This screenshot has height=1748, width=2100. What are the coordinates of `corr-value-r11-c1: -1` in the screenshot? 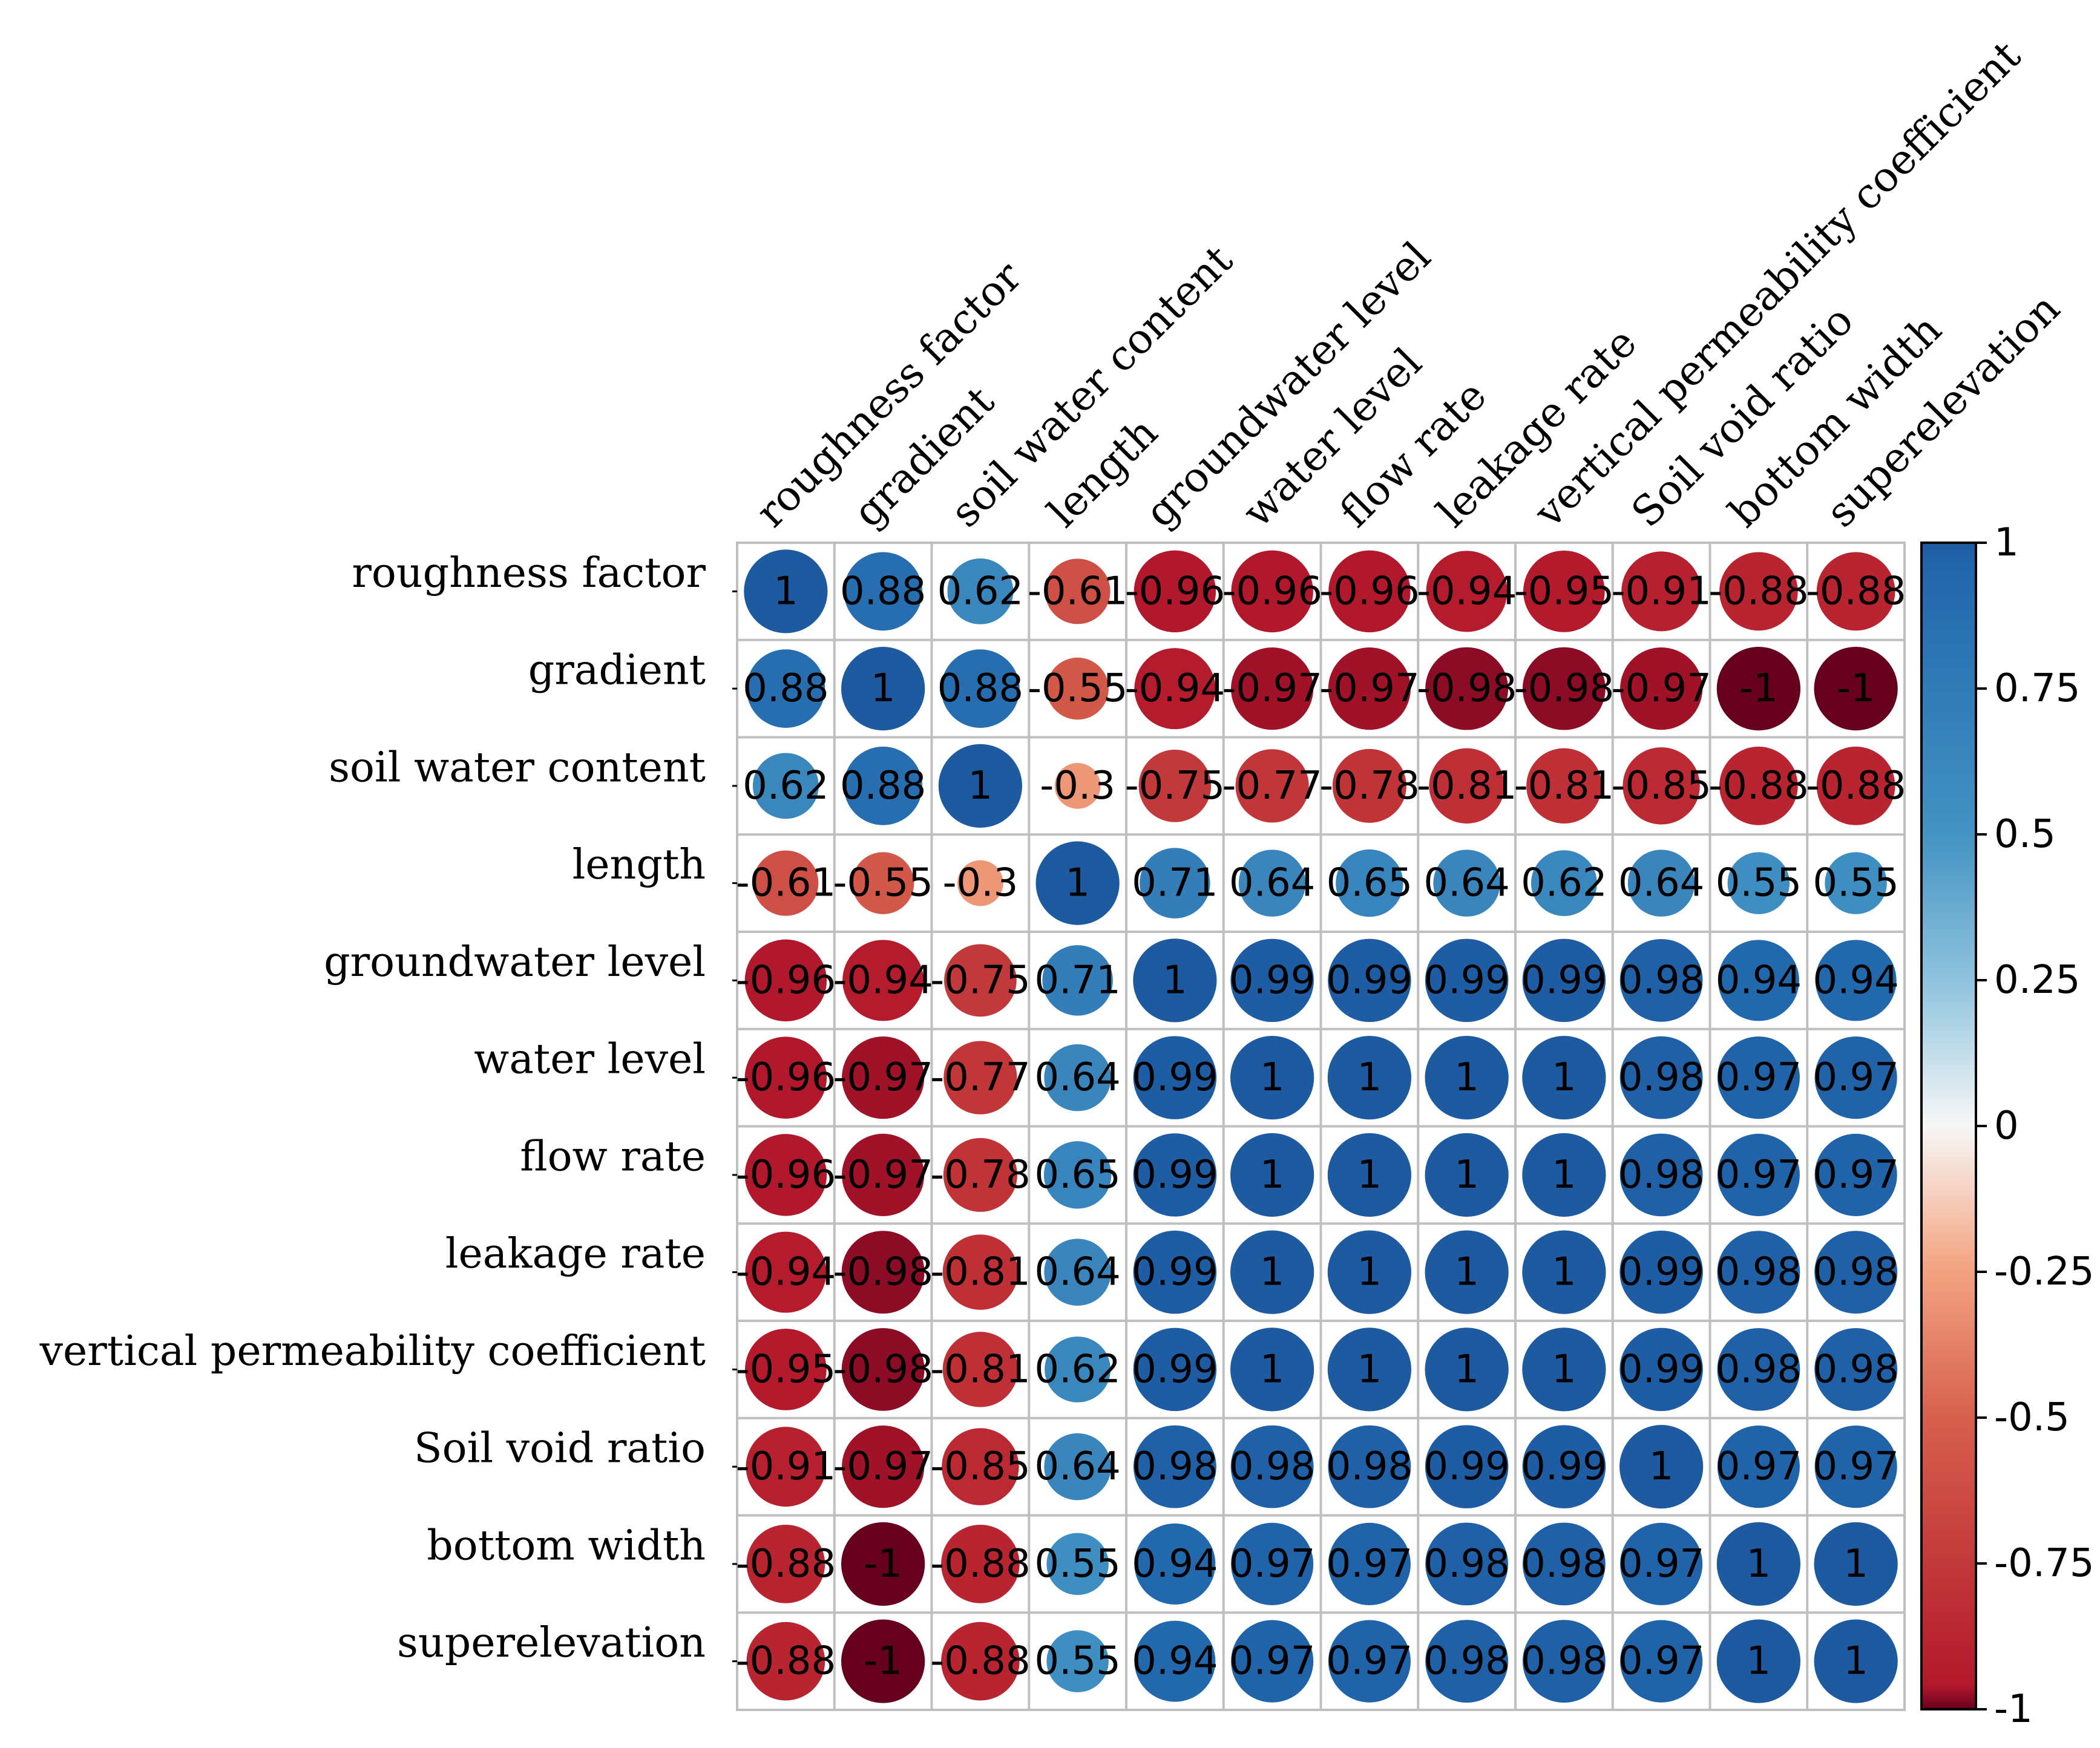 It's located at (883, 1661).